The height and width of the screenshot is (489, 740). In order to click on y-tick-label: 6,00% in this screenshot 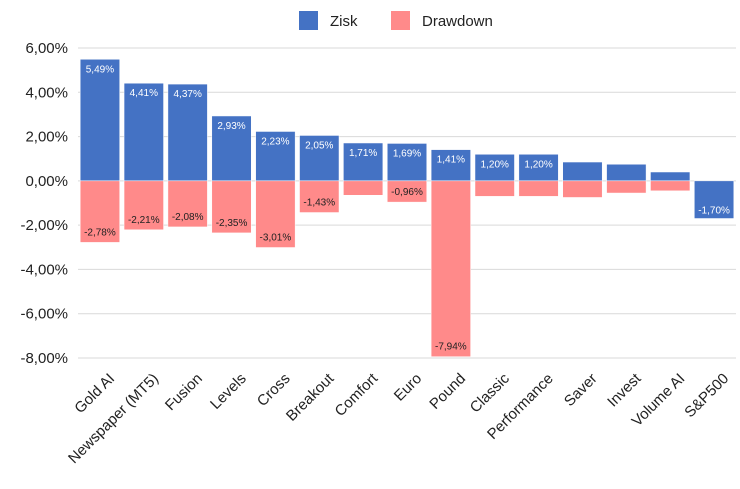, I will do `click(46, 48)`.